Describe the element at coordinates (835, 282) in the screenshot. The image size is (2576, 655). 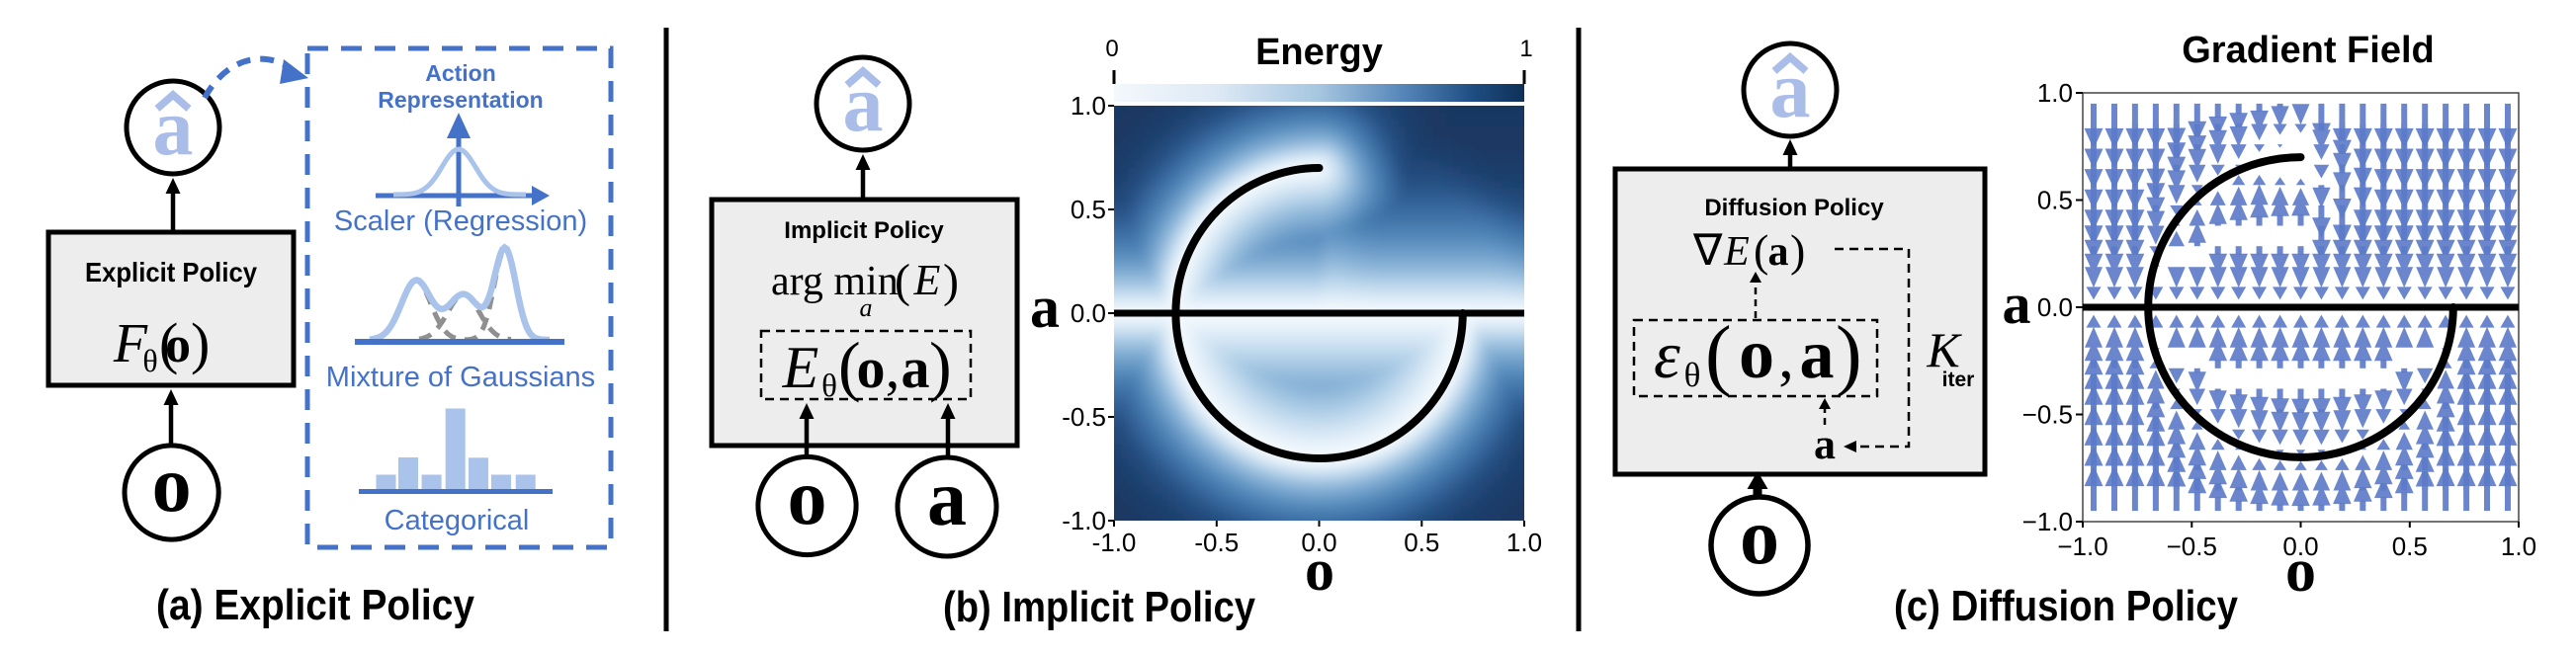
I see `svg-text: arg min` at that location.